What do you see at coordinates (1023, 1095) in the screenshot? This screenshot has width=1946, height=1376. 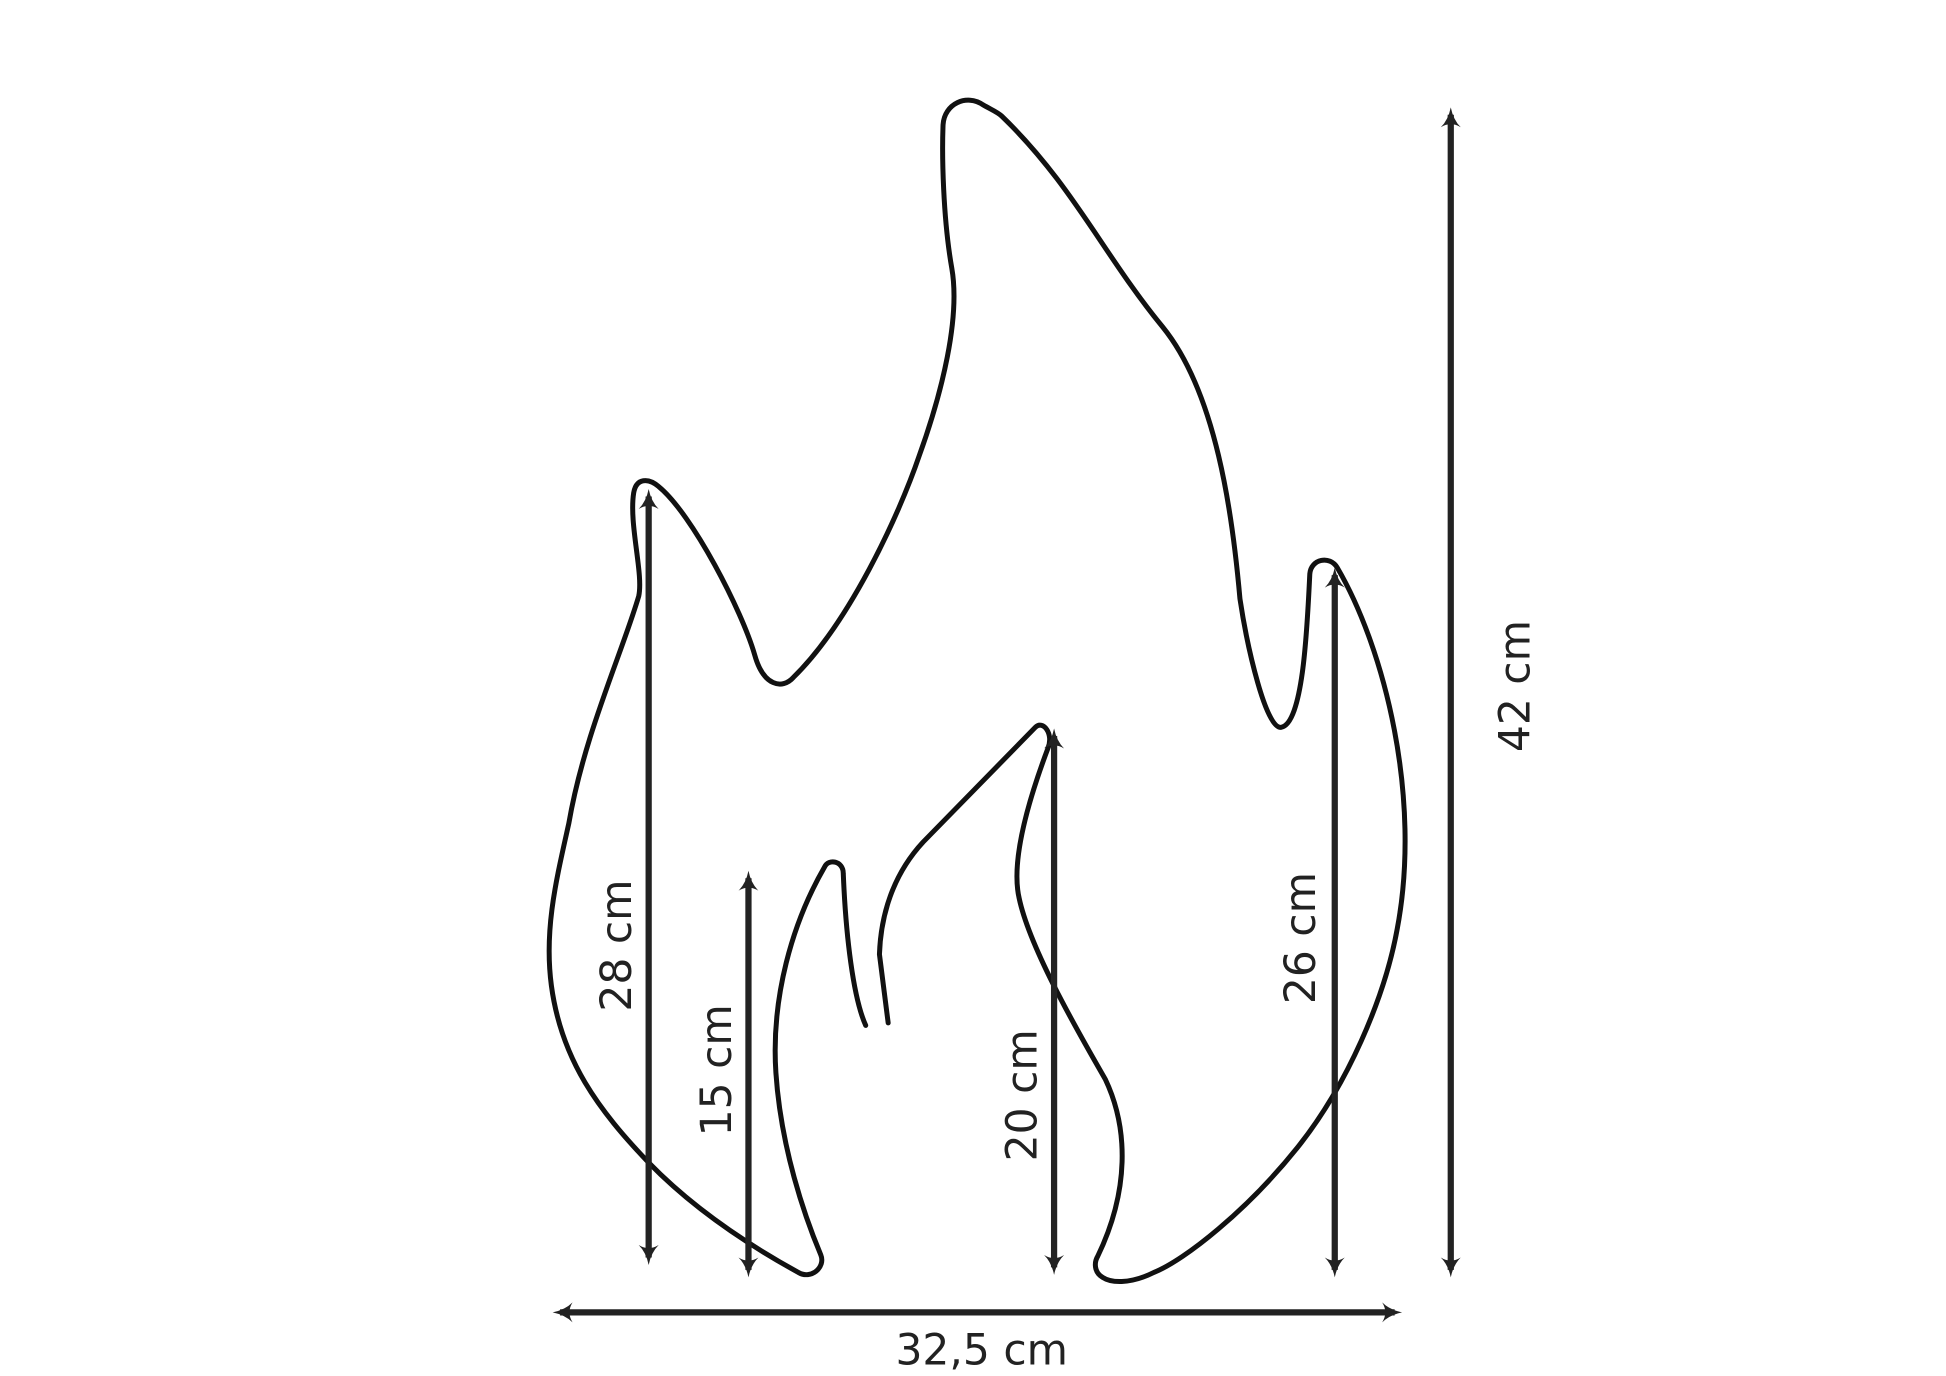 I see `center-flame-dimension-label: 20 cm` at bounding box center [1023, 1095].